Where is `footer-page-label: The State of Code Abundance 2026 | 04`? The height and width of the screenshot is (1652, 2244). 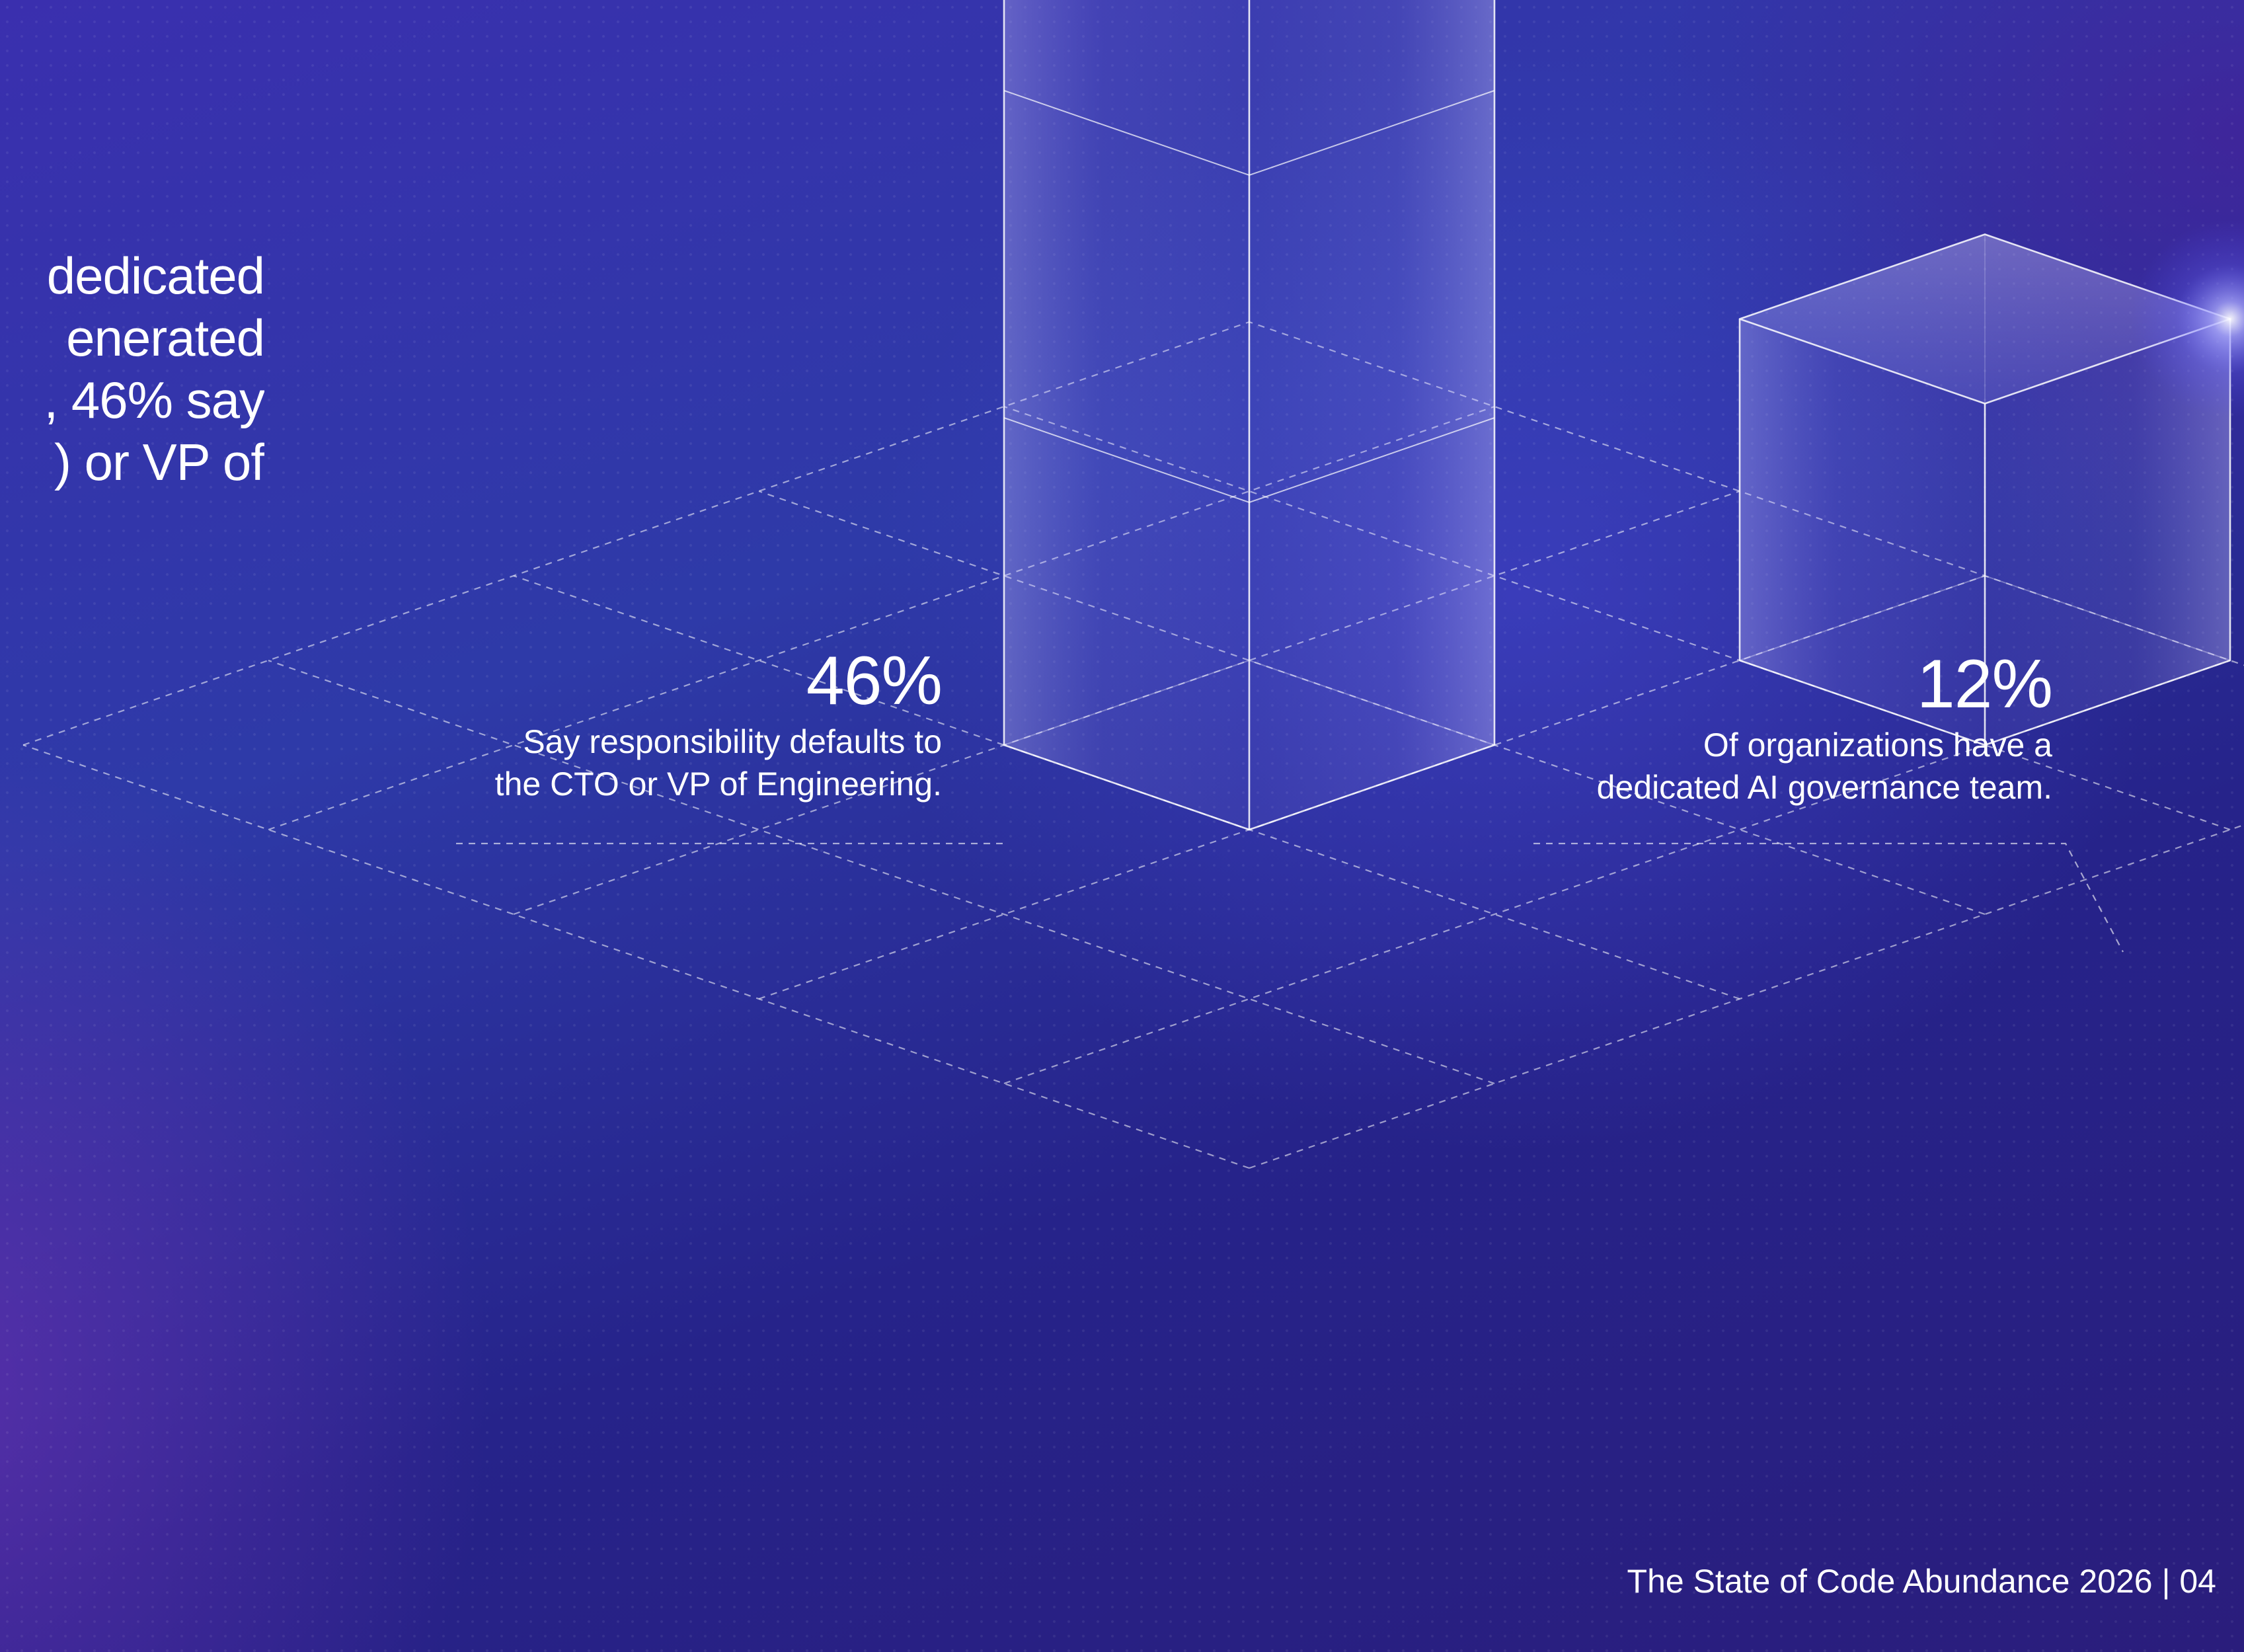 footer-page-label: The State of Code Abundance 2026 | 04 is located at coordinates (1921, 1581).